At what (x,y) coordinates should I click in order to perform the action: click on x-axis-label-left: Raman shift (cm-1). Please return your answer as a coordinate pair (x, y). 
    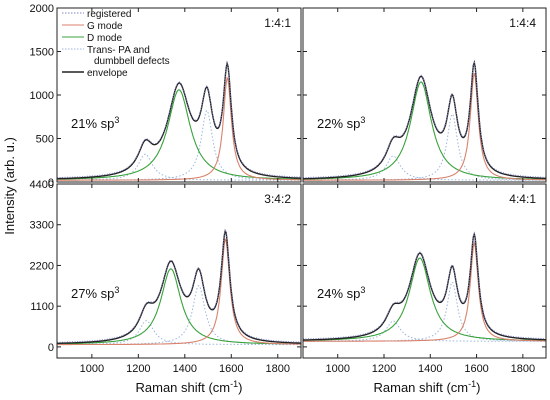
    Looking at the image, I should click on (189, 387).